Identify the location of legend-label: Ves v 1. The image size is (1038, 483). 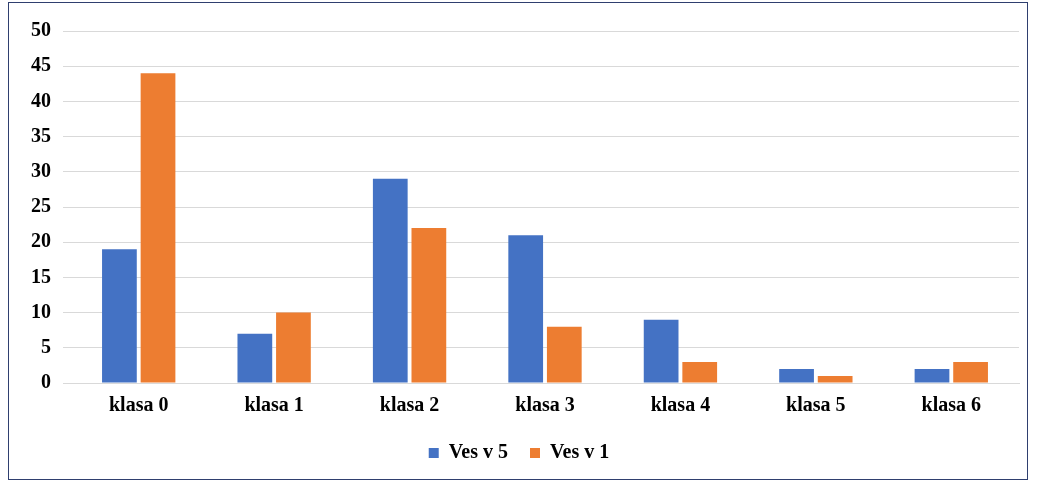
(580, 451).